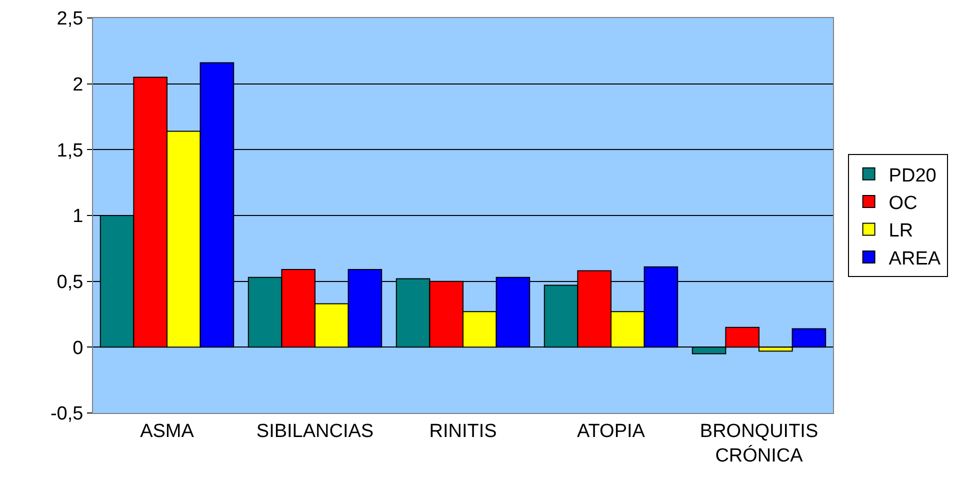  I want to click on y-tick-label: 1, so click(78, 217).